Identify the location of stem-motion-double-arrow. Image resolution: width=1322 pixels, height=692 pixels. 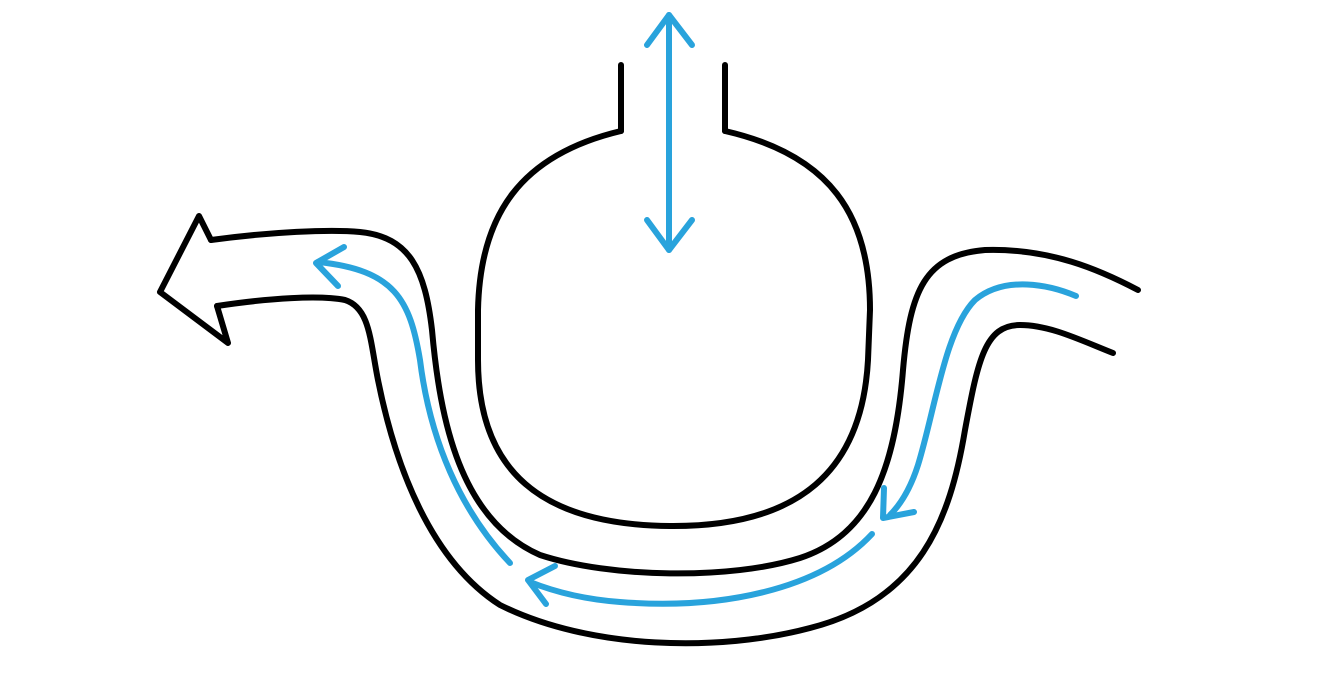
(669, 132).